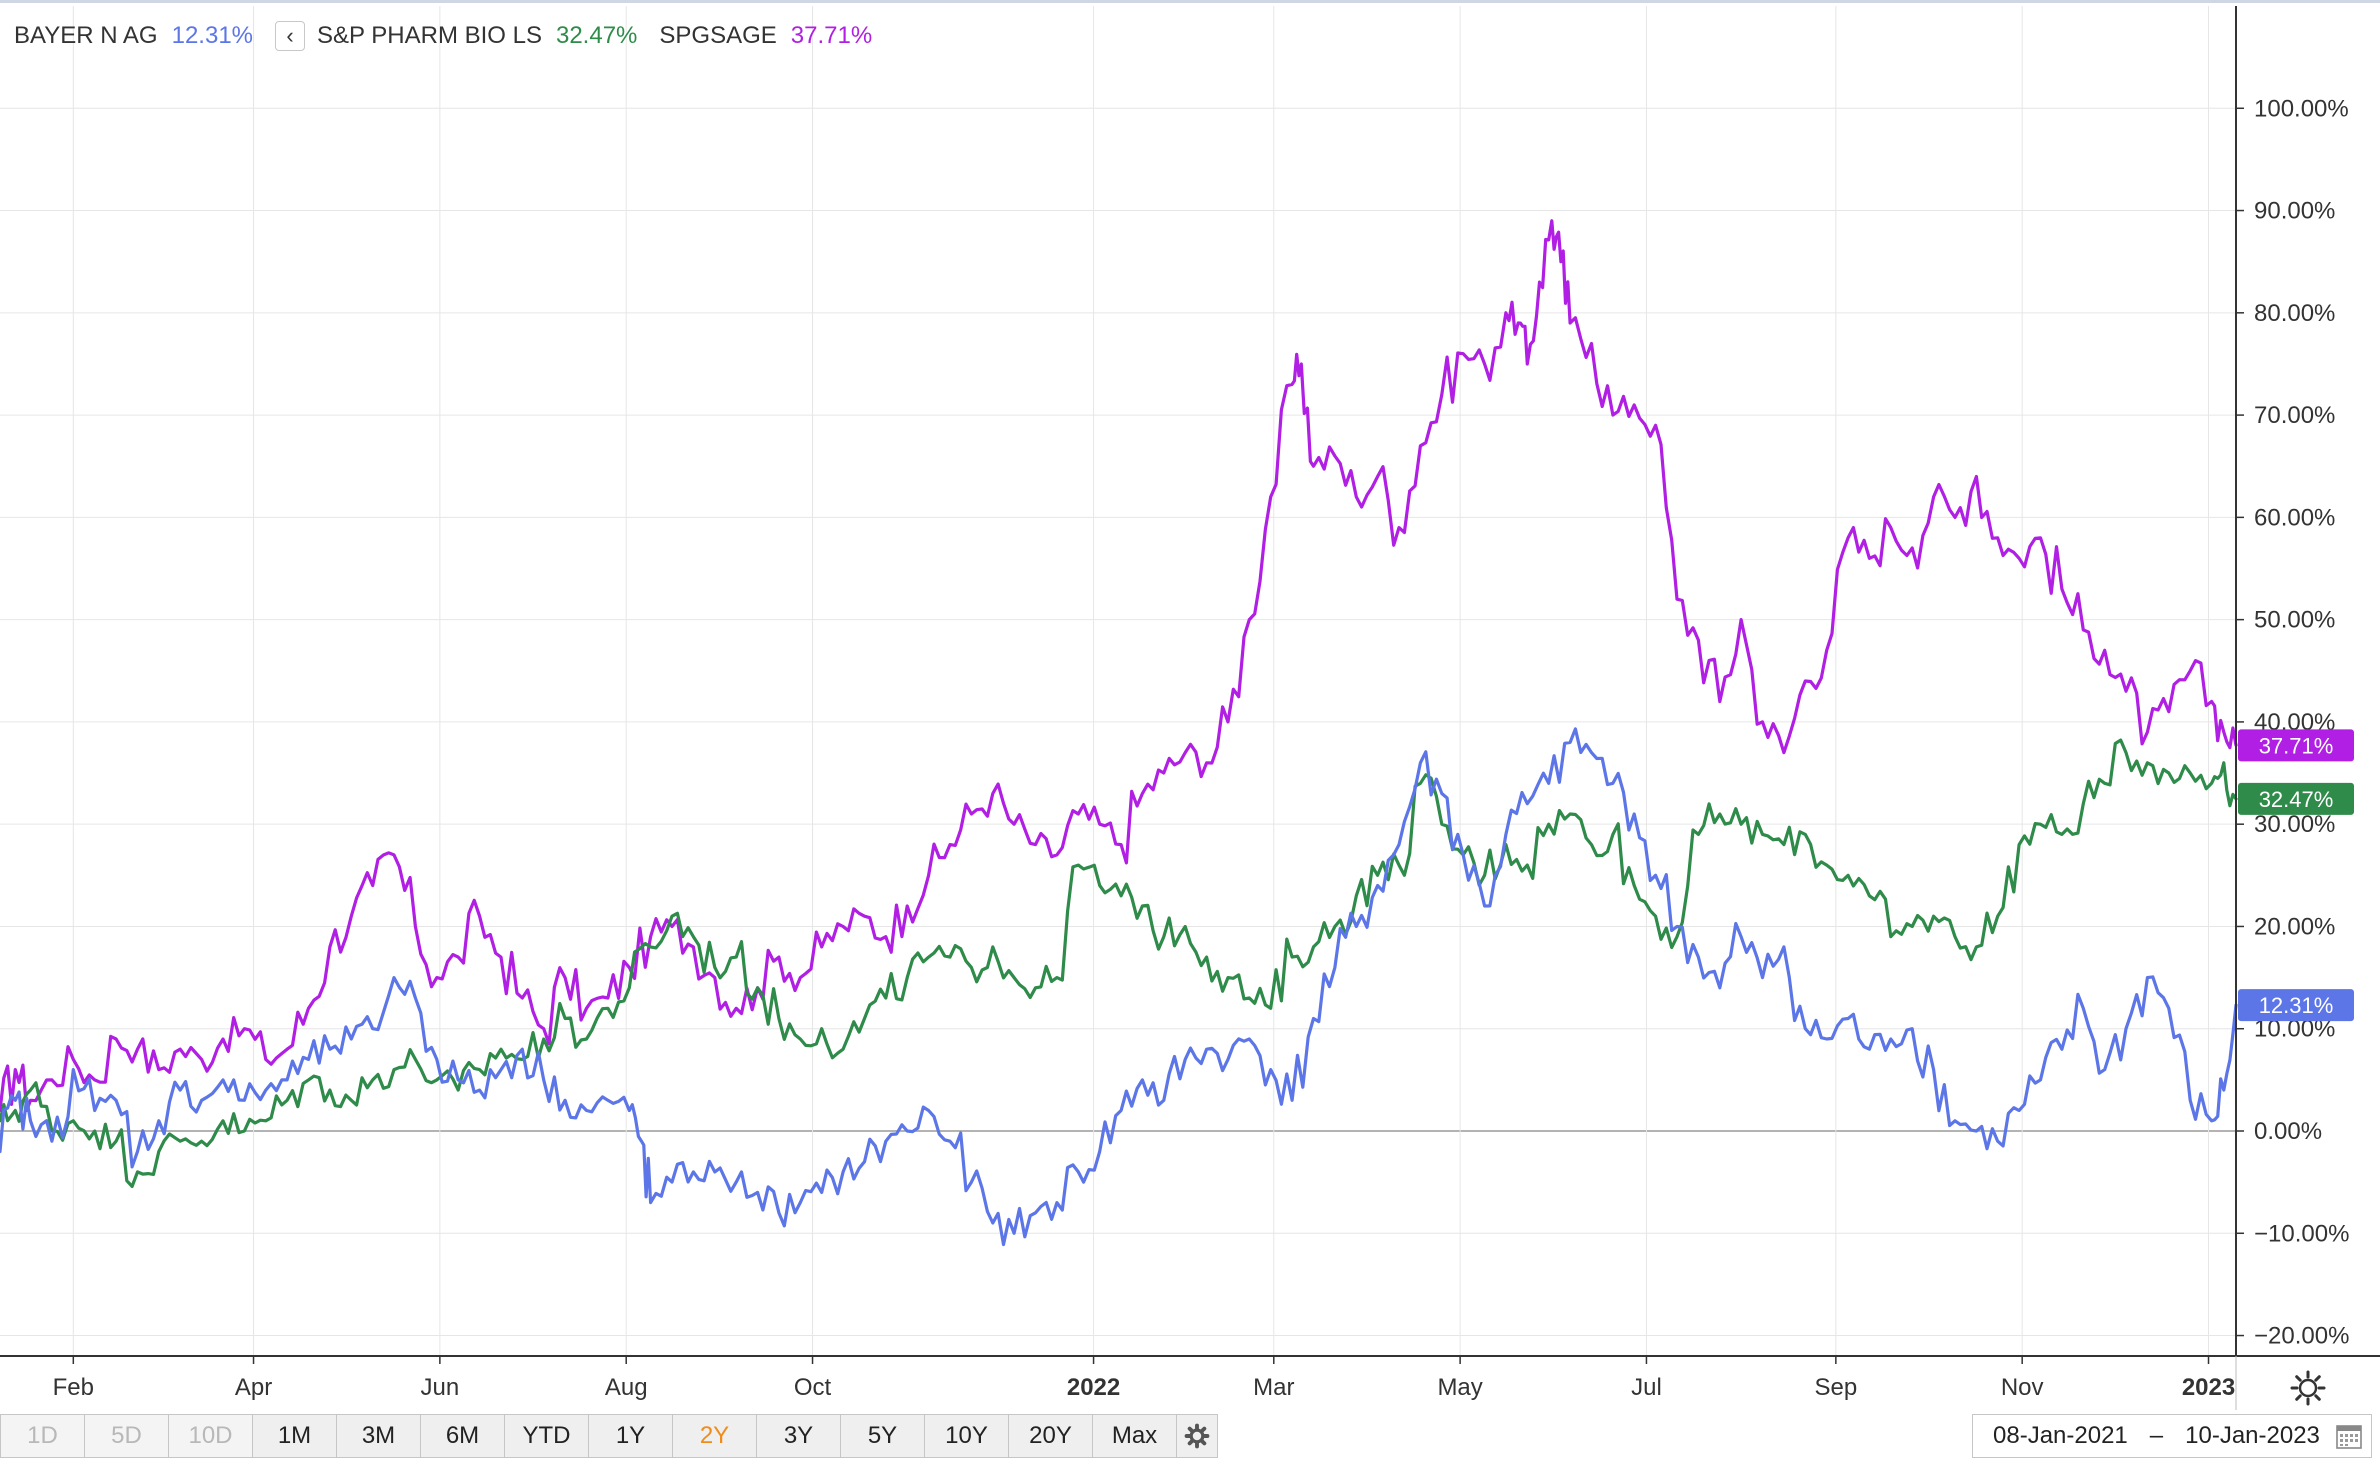 The image size is (2380, 1470). What do you see at coordinates (966, 1436) in the screenshot?
I see `range-button-10y: 10Y` at bounding box center [966, 1436].